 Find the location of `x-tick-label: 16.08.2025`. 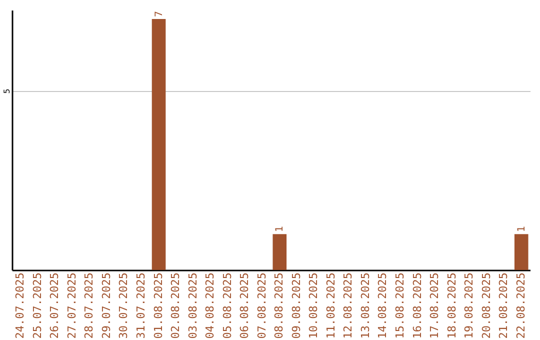

x-tick-label: 16.08.2025 is located at coordinates (417, 305).